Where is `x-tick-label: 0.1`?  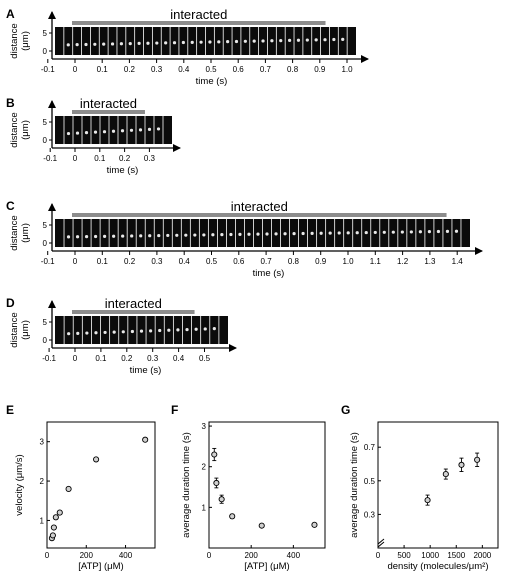 x-tick-label: 0.1 is located at coordinates (103, 261).